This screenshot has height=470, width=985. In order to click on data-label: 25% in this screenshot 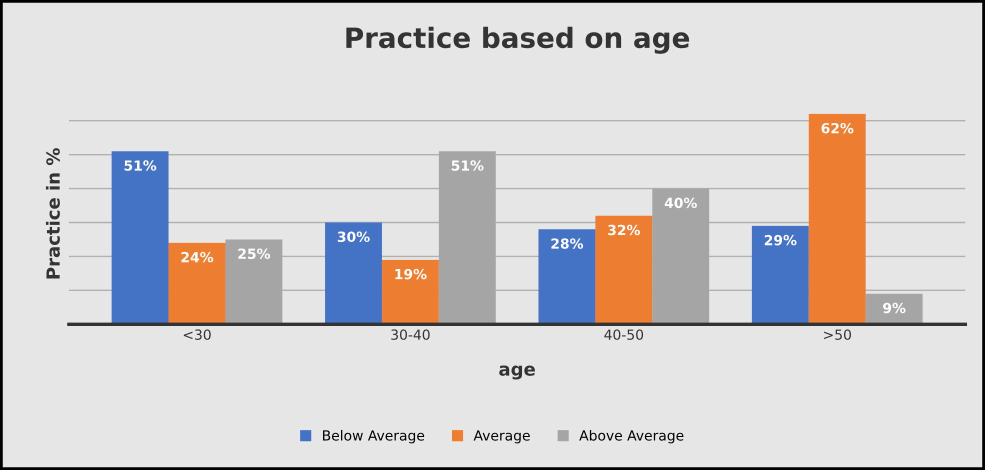, I will do `click(254, 253)`.